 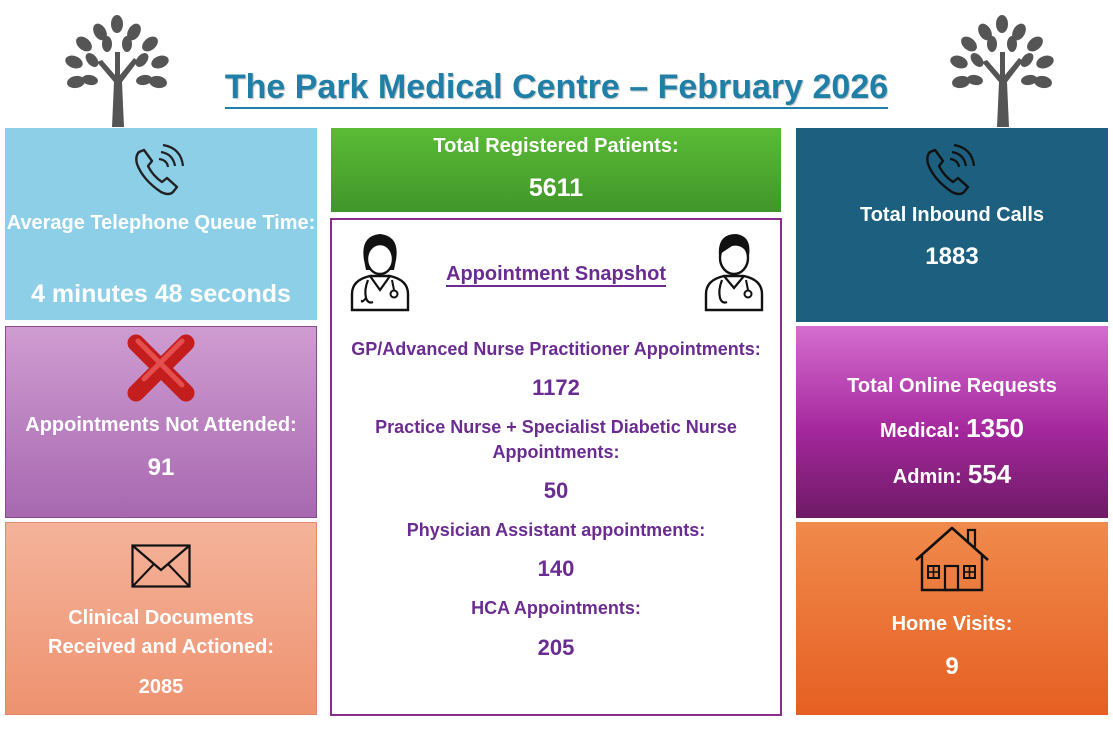 I want to click on registered-patients-label: Total Registered Patients:, so click(x=556, y=146).